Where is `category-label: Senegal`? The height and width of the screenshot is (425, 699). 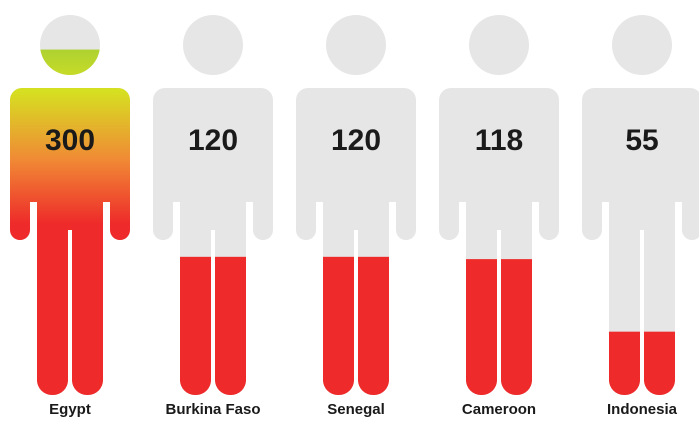 category-label: Senegal is located at coordinates (356, 409).